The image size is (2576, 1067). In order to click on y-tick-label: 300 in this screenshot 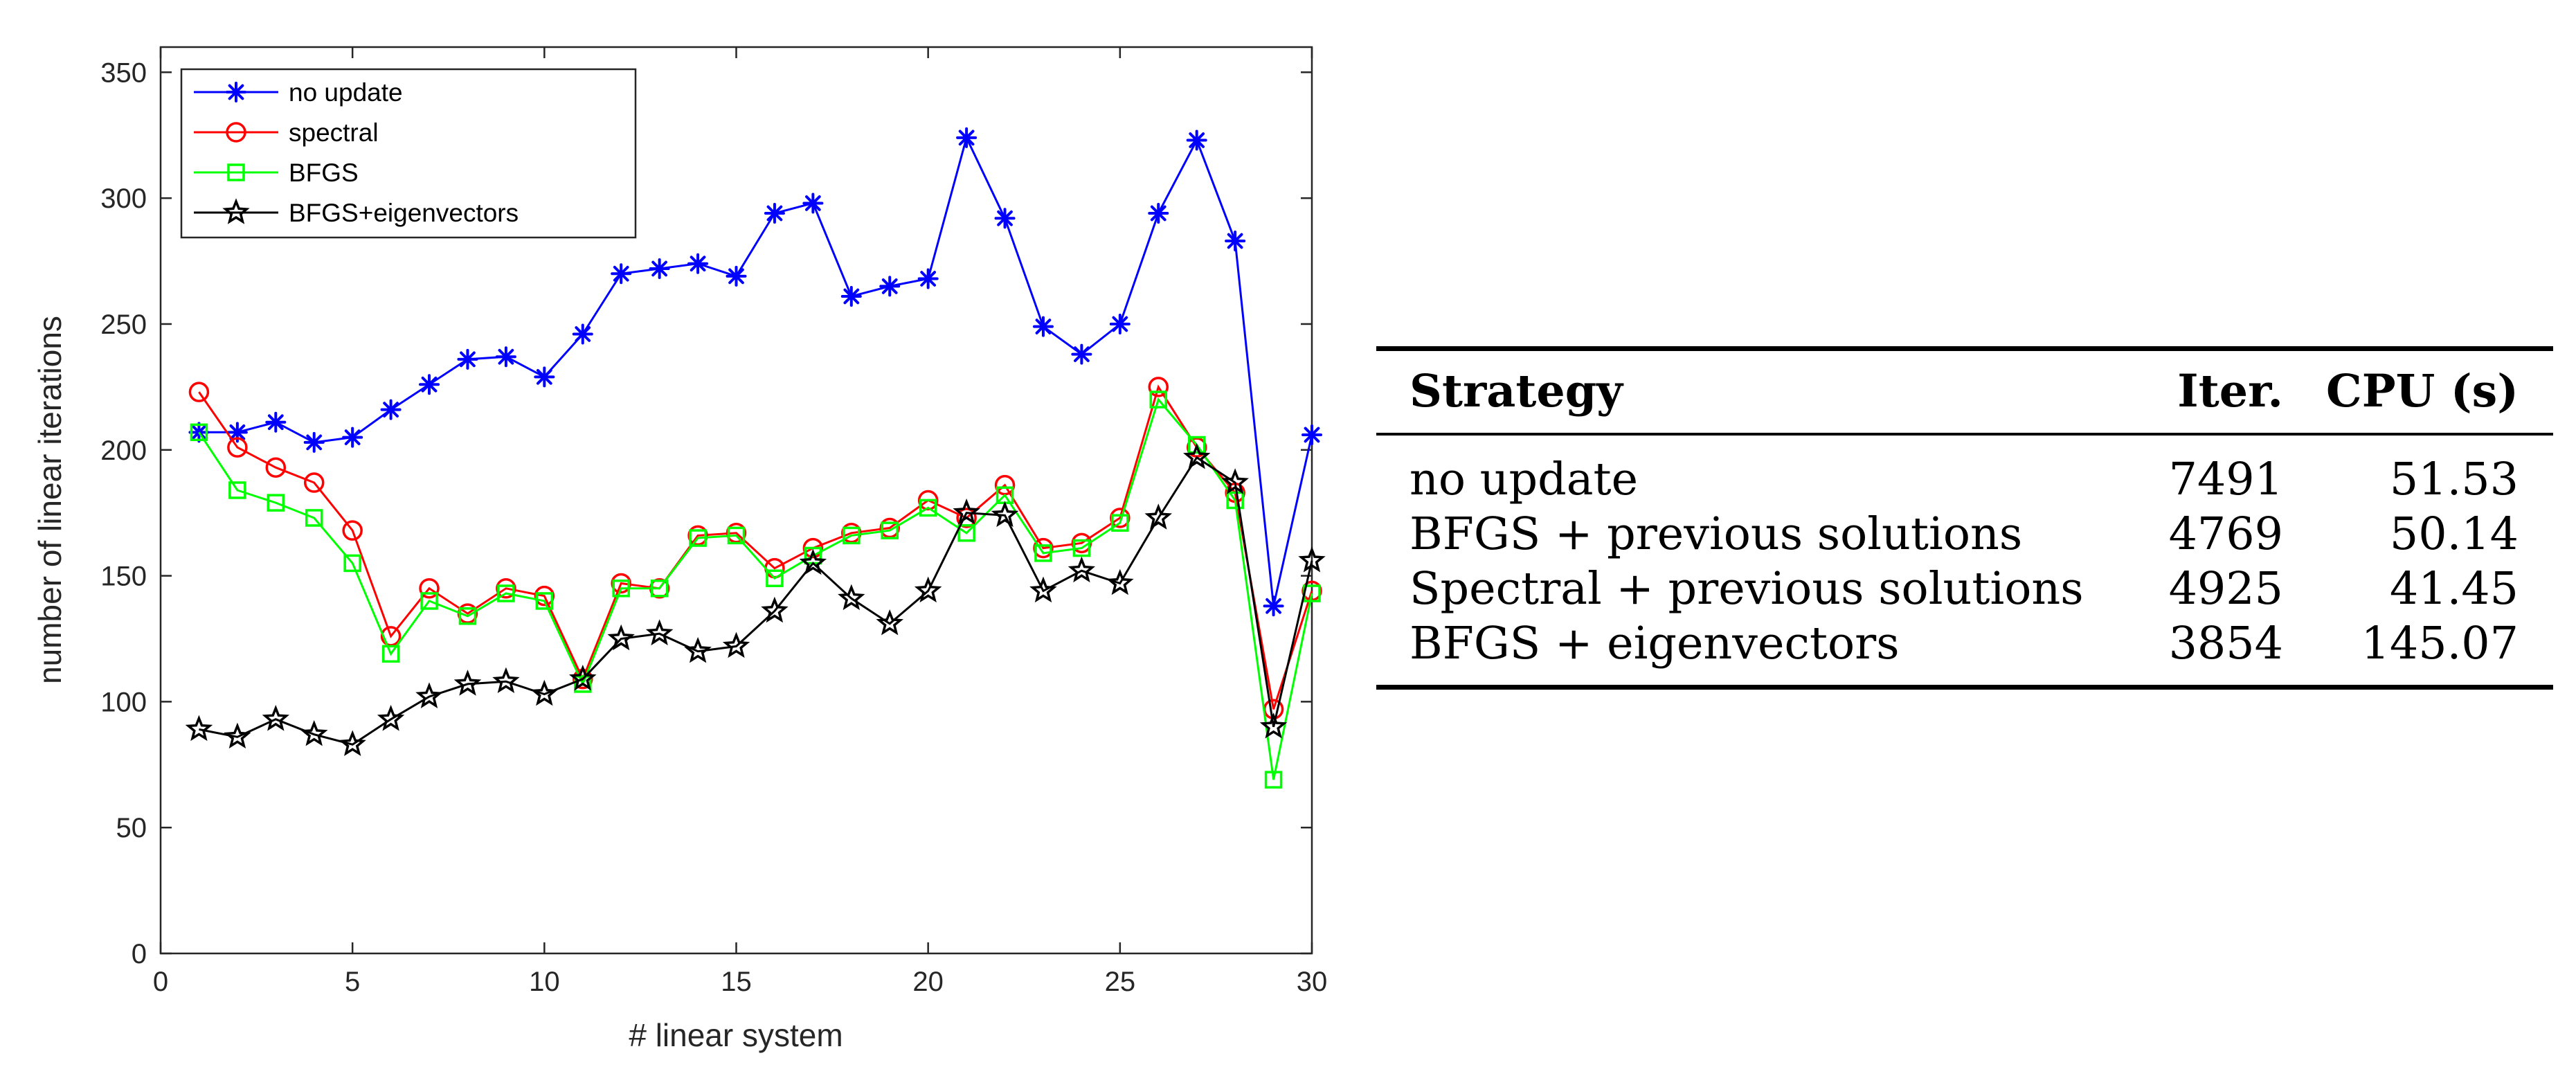, I will do `click(123, 198)`.